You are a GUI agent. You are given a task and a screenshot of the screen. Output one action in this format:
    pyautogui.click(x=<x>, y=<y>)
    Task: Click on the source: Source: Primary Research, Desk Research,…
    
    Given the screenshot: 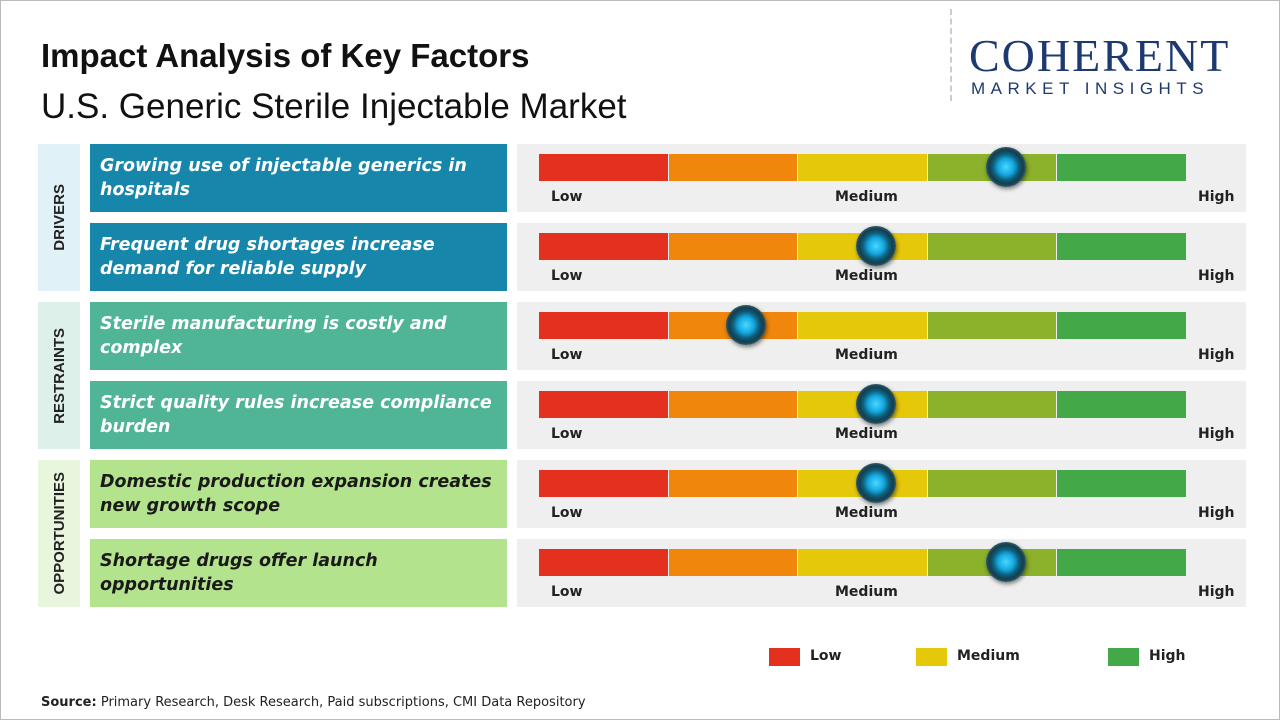 What is the action you would take?
    pyautogui.click(x=313, y=702)
    